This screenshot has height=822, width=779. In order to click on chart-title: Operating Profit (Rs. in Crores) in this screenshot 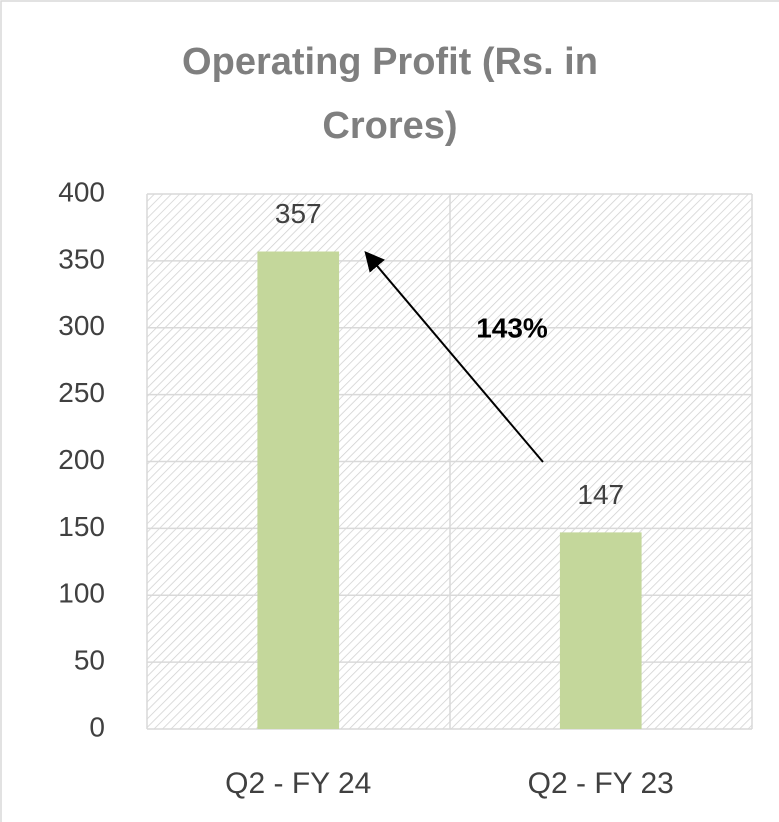, I will do `click(390, 94)`.